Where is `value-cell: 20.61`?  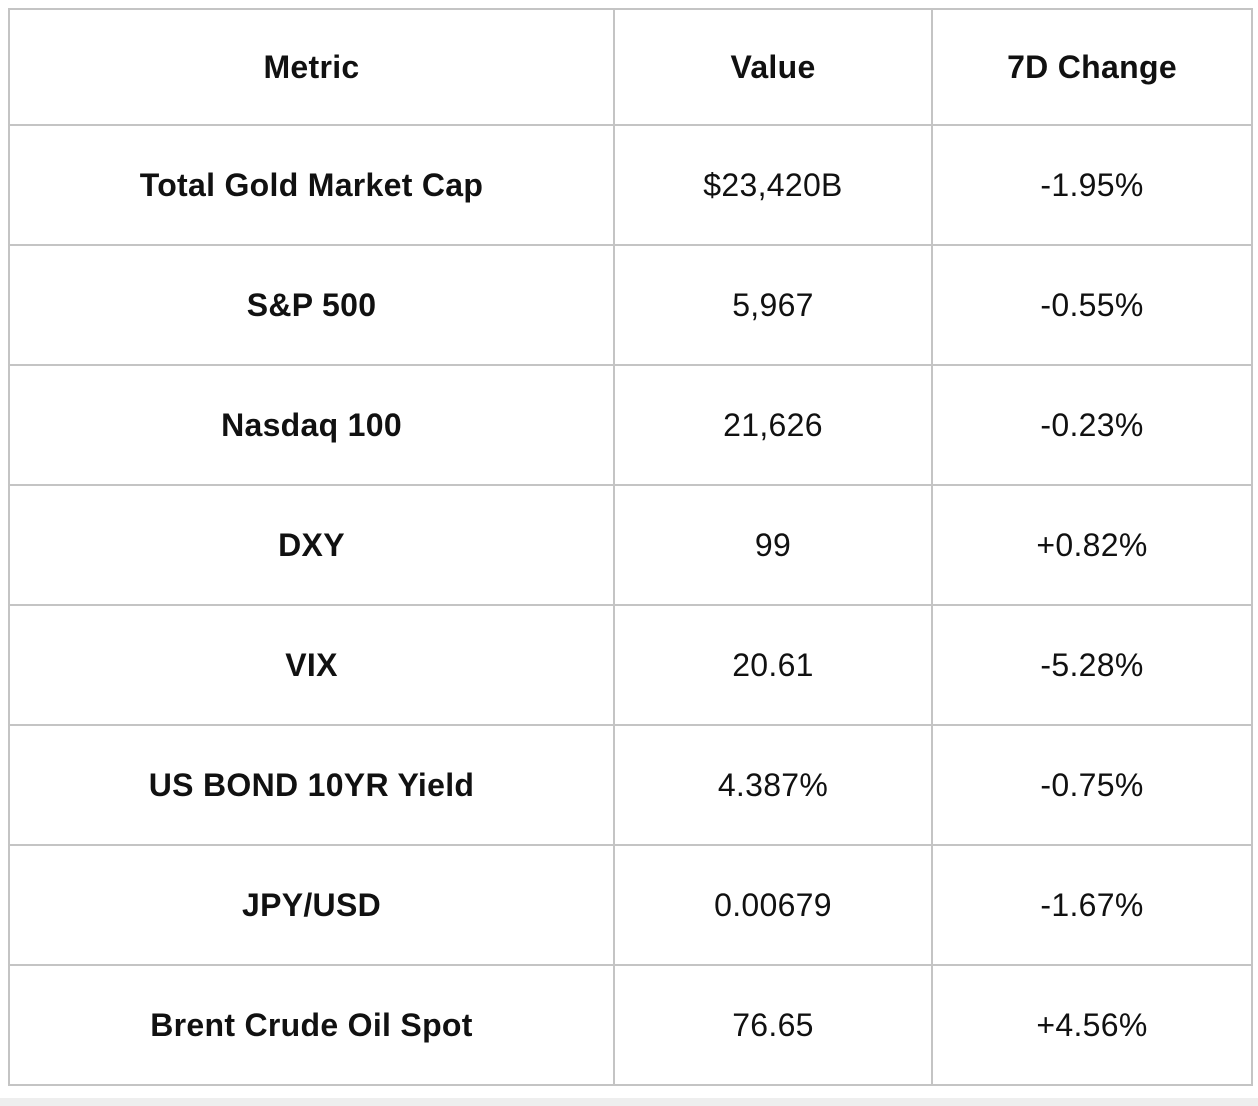
value-cell: 20.61 is located at coordinates (773, 665).